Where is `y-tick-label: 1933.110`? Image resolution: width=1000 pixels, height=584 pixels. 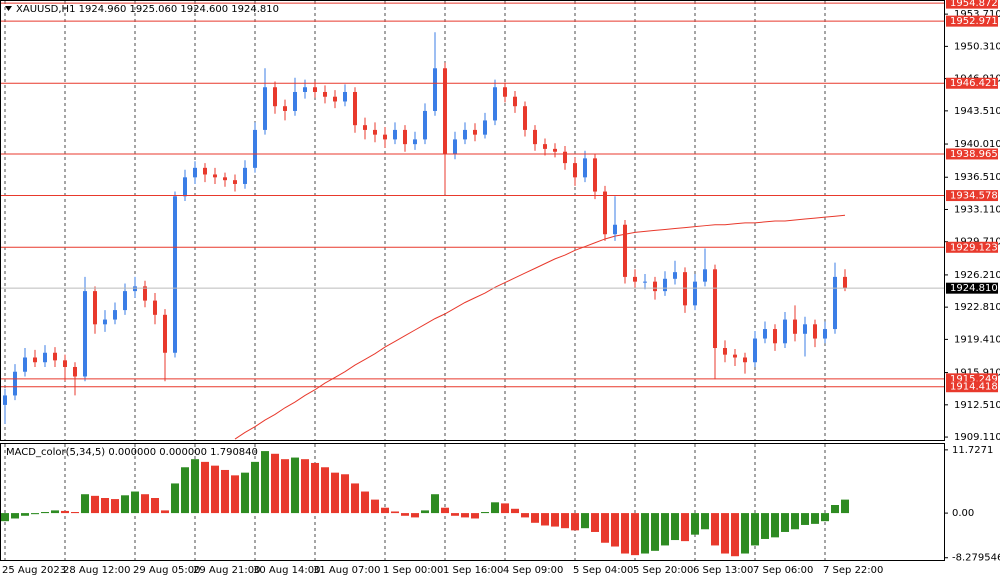 y-tick-label: 1933.110 is located at coordinates (977, 209).